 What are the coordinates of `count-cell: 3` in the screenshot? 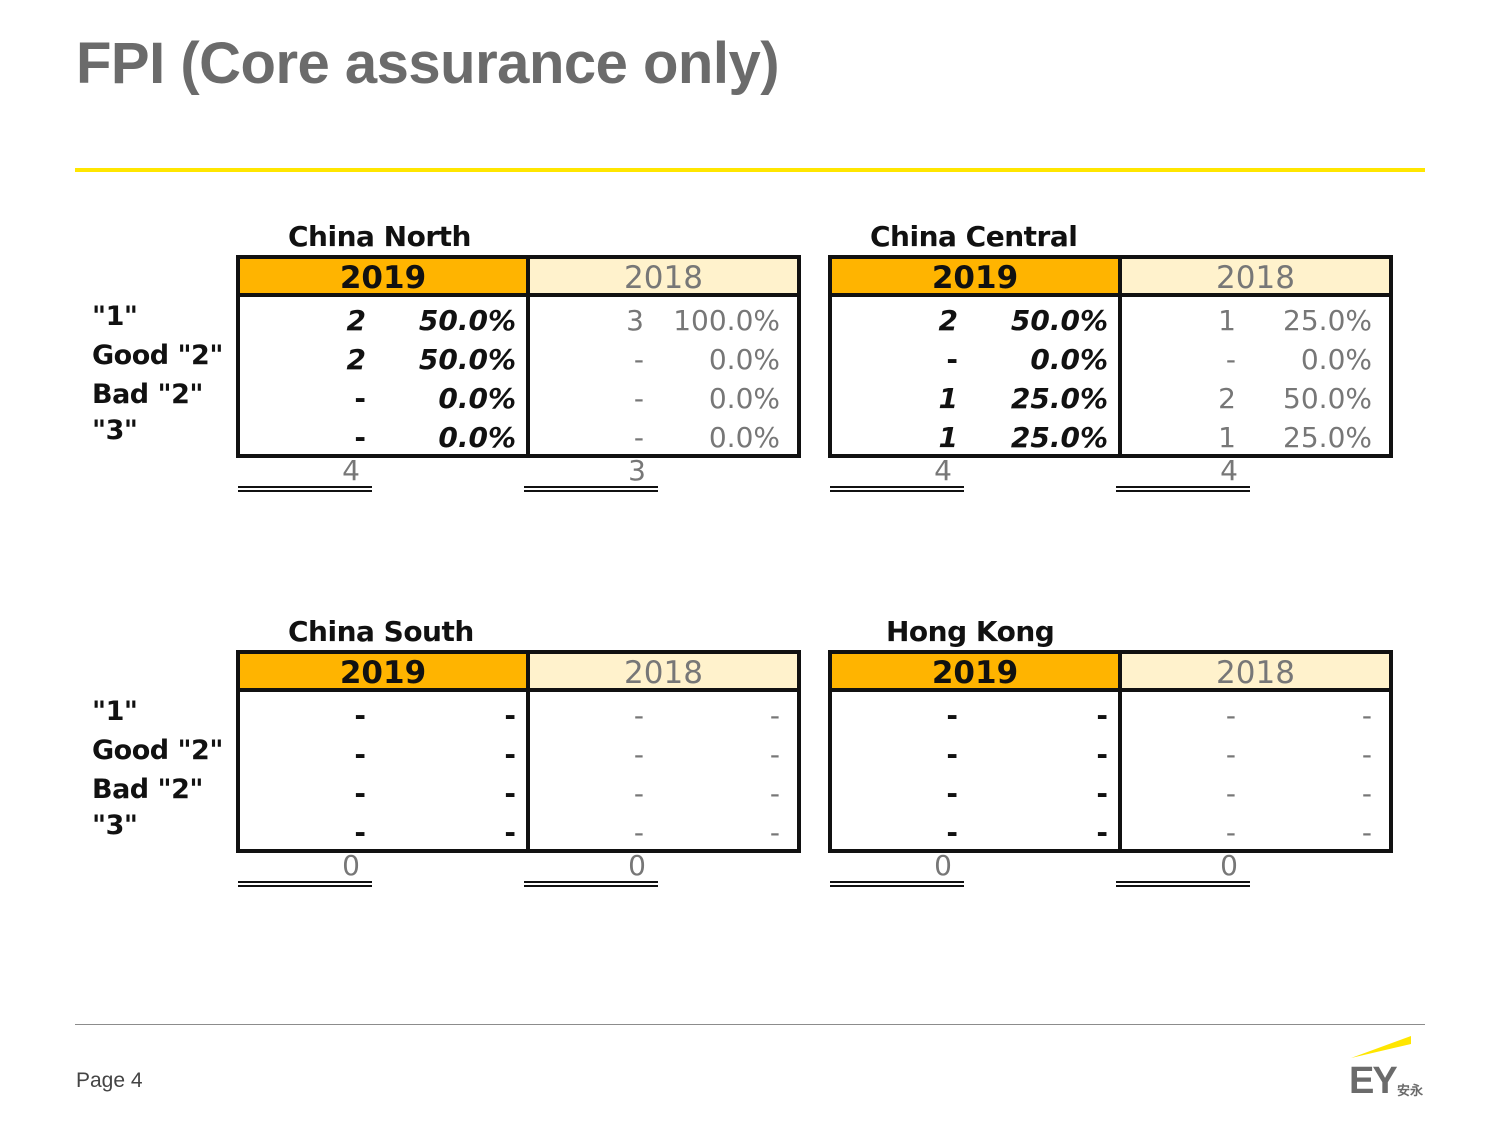 It's located at (635, 320).